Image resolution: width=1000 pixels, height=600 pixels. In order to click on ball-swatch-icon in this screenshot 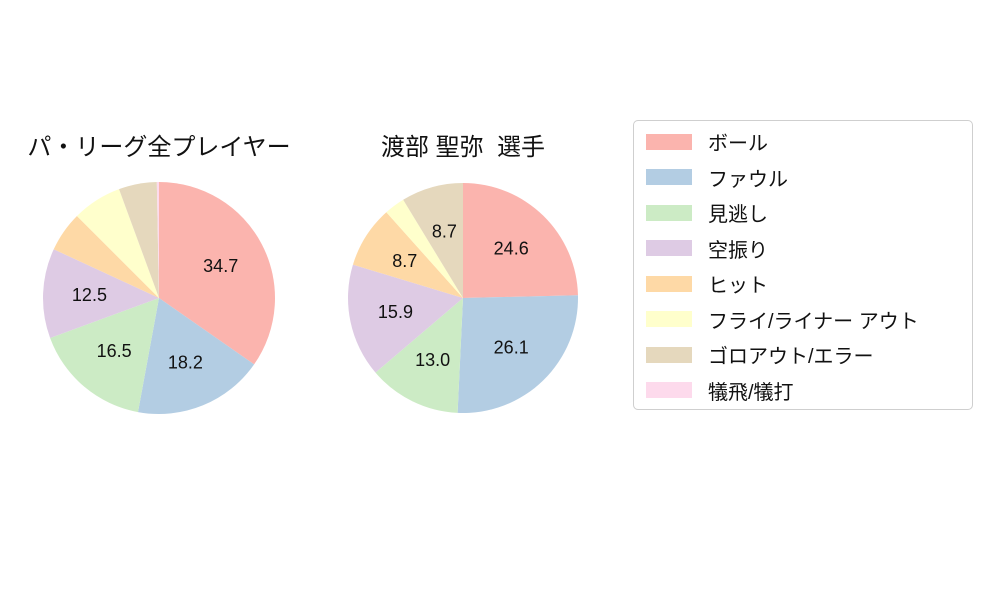, I will do `click(669, 141)`.